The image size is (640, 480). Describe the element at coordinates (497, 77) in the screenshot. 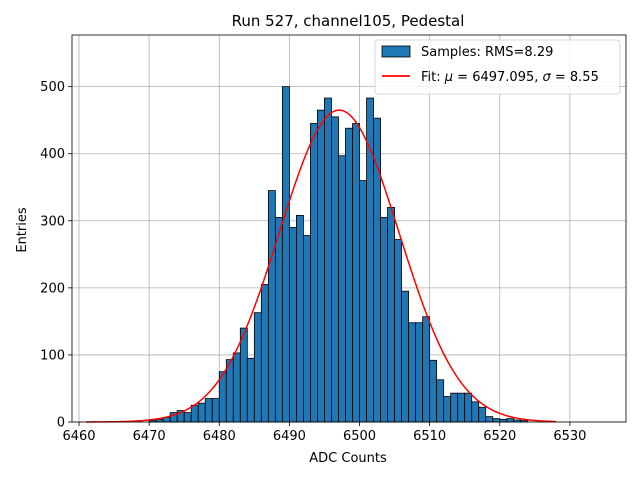

I see `legend-fit-mu-value: = 6497.095,` at that location.